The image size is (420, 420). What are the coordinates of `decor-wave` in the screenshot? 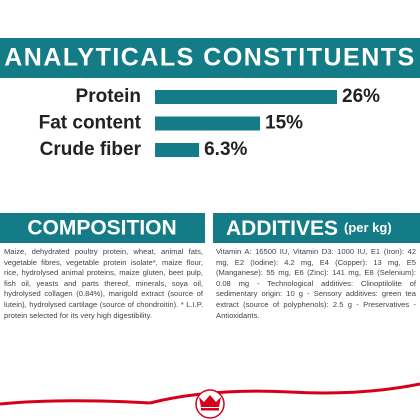 It's located at (284, 393).